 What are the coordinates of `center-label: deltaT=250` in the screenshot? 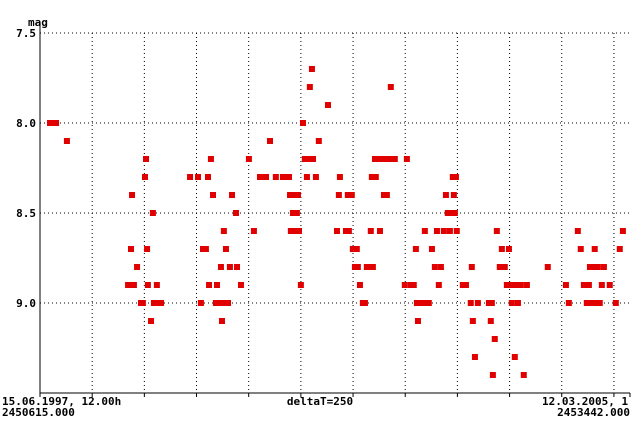 It's located at (320, 401).